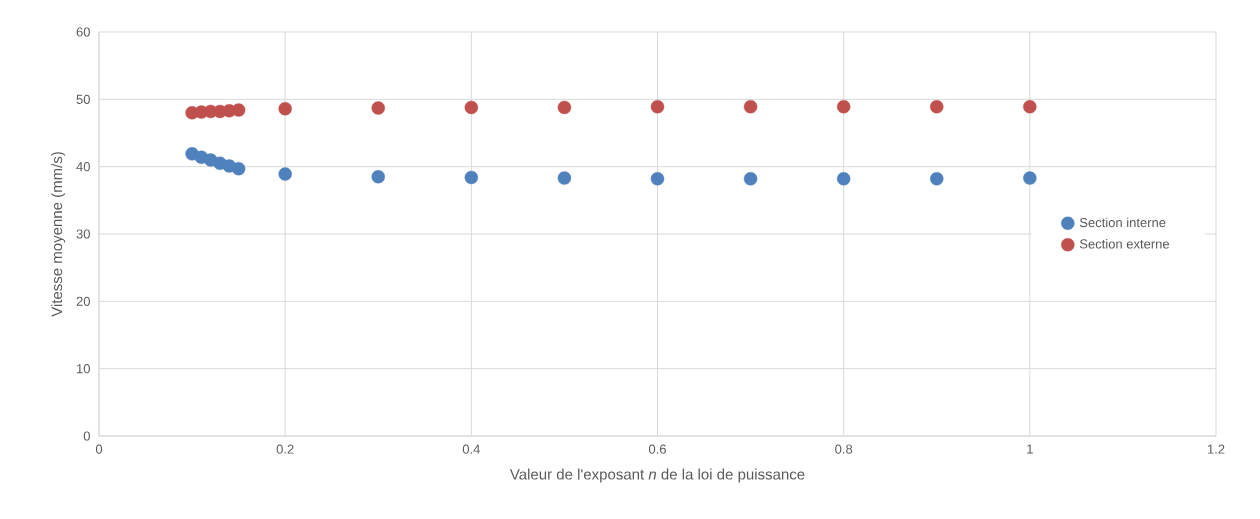 This screenshot has height=519, width=1260. What do you see at coordinates (83, 167) in the screenshot?
I see `y-tick-label: 40` at bounding box center [83, 167].